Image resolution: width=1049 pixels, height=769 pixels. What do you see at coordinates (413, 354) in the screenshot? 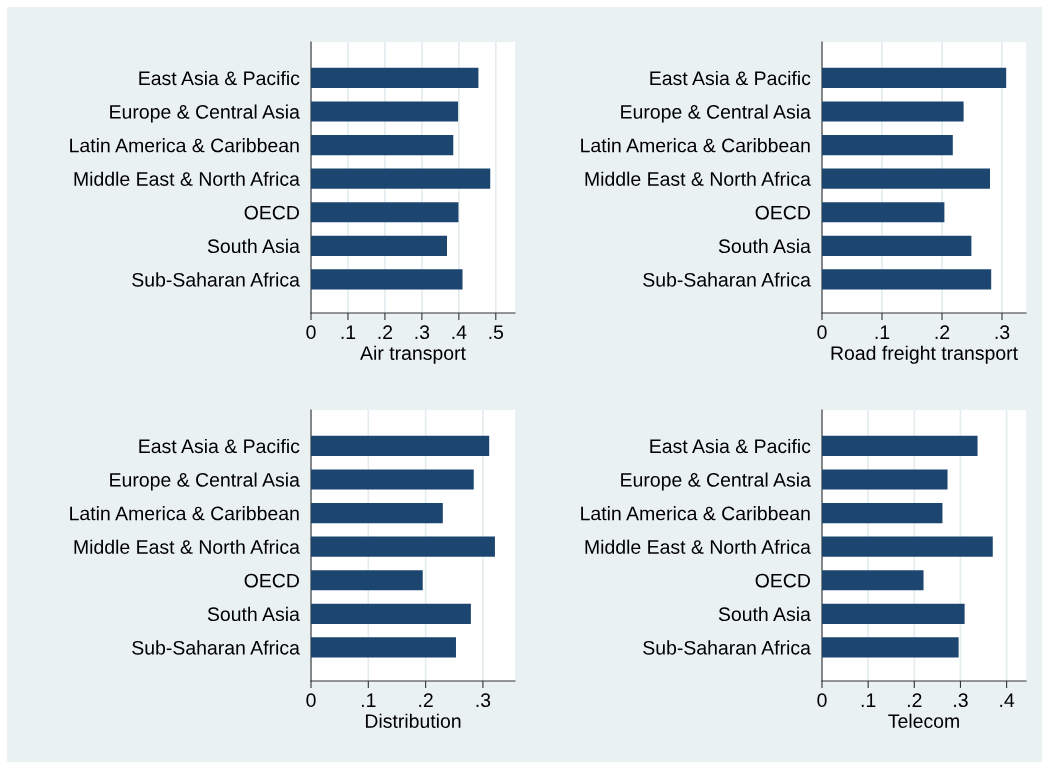
I see `x-axis-title: Air transport` at bounding box center [413, 354].